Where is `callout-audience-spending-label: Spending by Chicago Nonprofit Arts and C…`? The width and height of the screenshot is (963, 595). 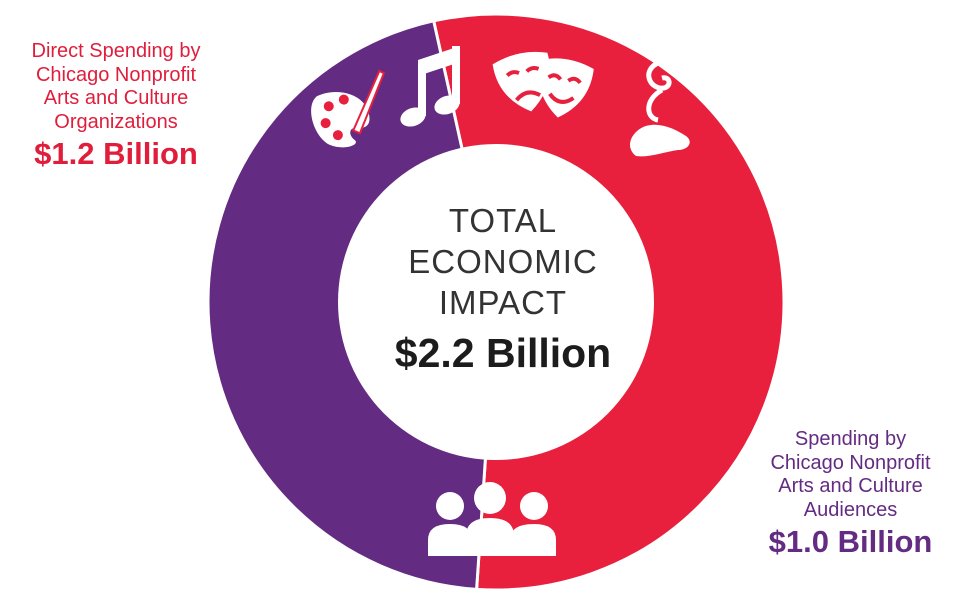 callout-audience-spending-label: Spending by Chicago Nonprofit Arts and C… is located at coordinates (850, 474).